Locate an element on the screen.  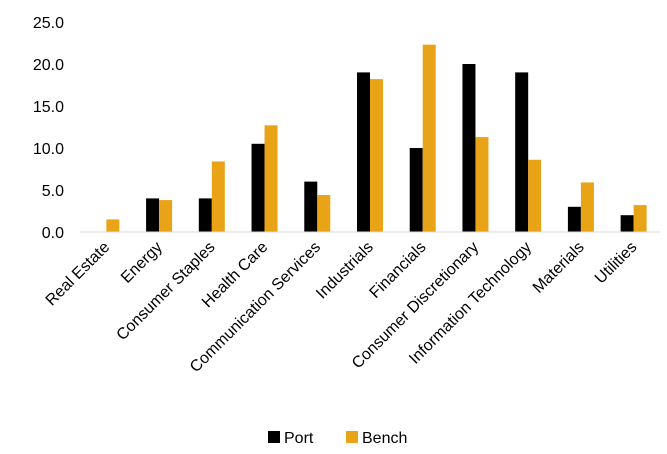
x-category-label: Consumer Staples is located at coordinates (166, 291).